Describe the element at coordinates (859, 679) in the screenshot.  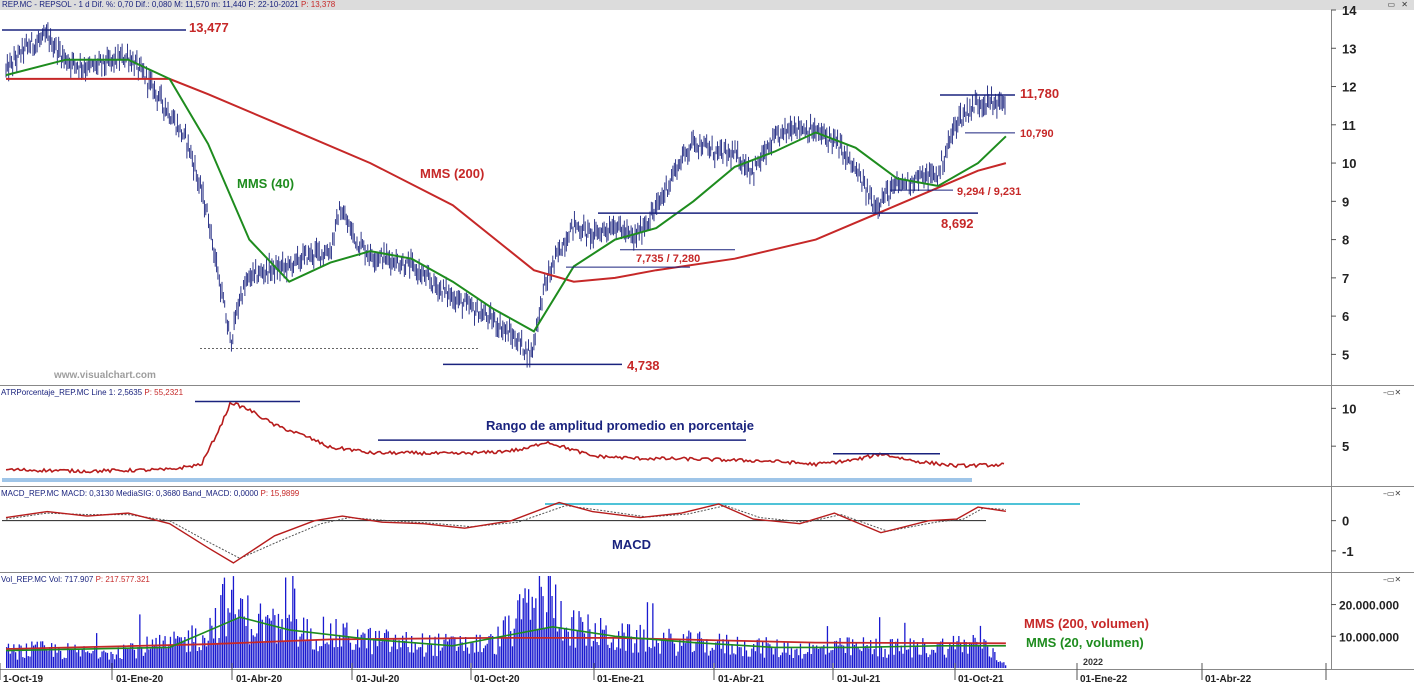
I see `x-tick-label: 01-Jul-21` at that location.